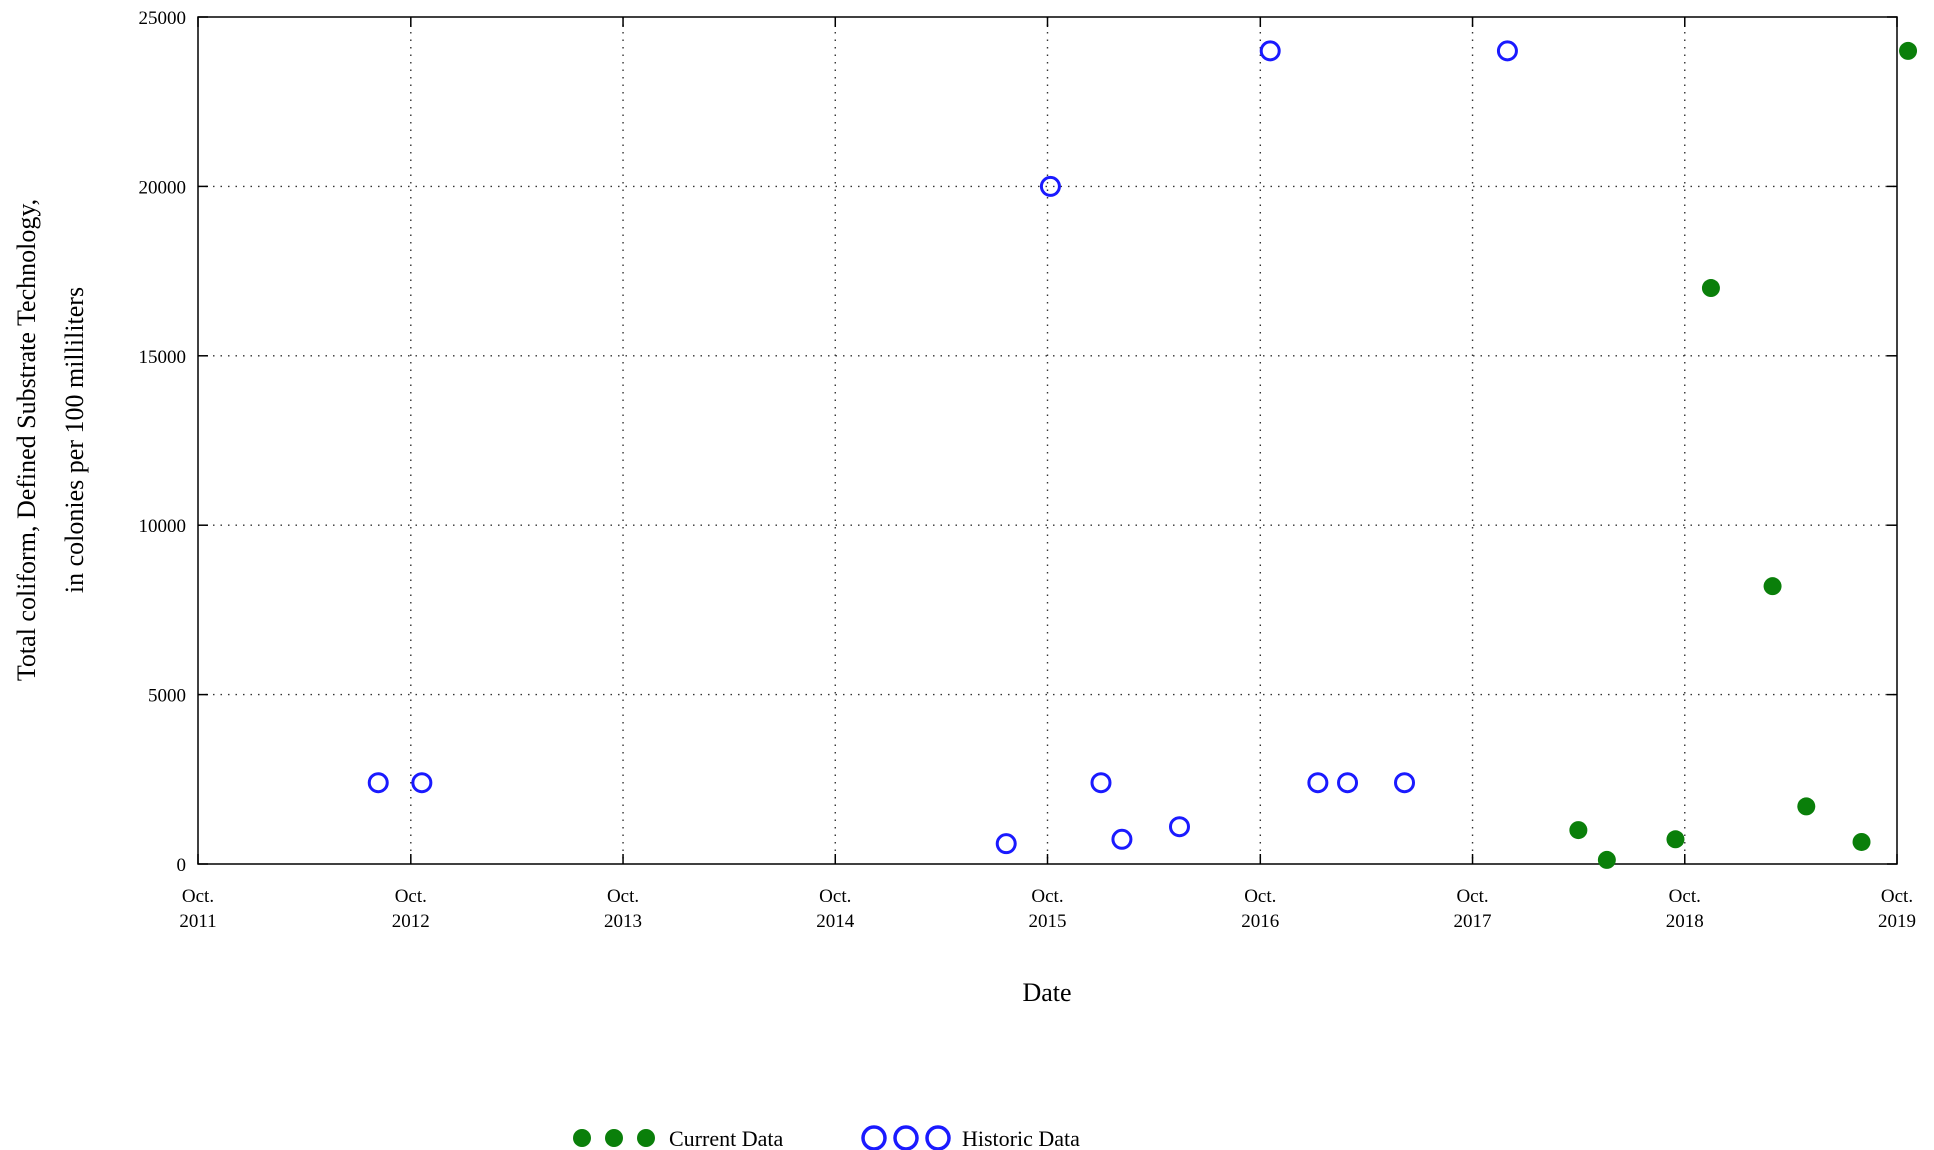 This screenshot has height=1150, width=1934. Describe the element at coordinates (74, 440) in the screenshot. I see `y-axis-title-line-2: in colonies per 100 milliliters` at that location.